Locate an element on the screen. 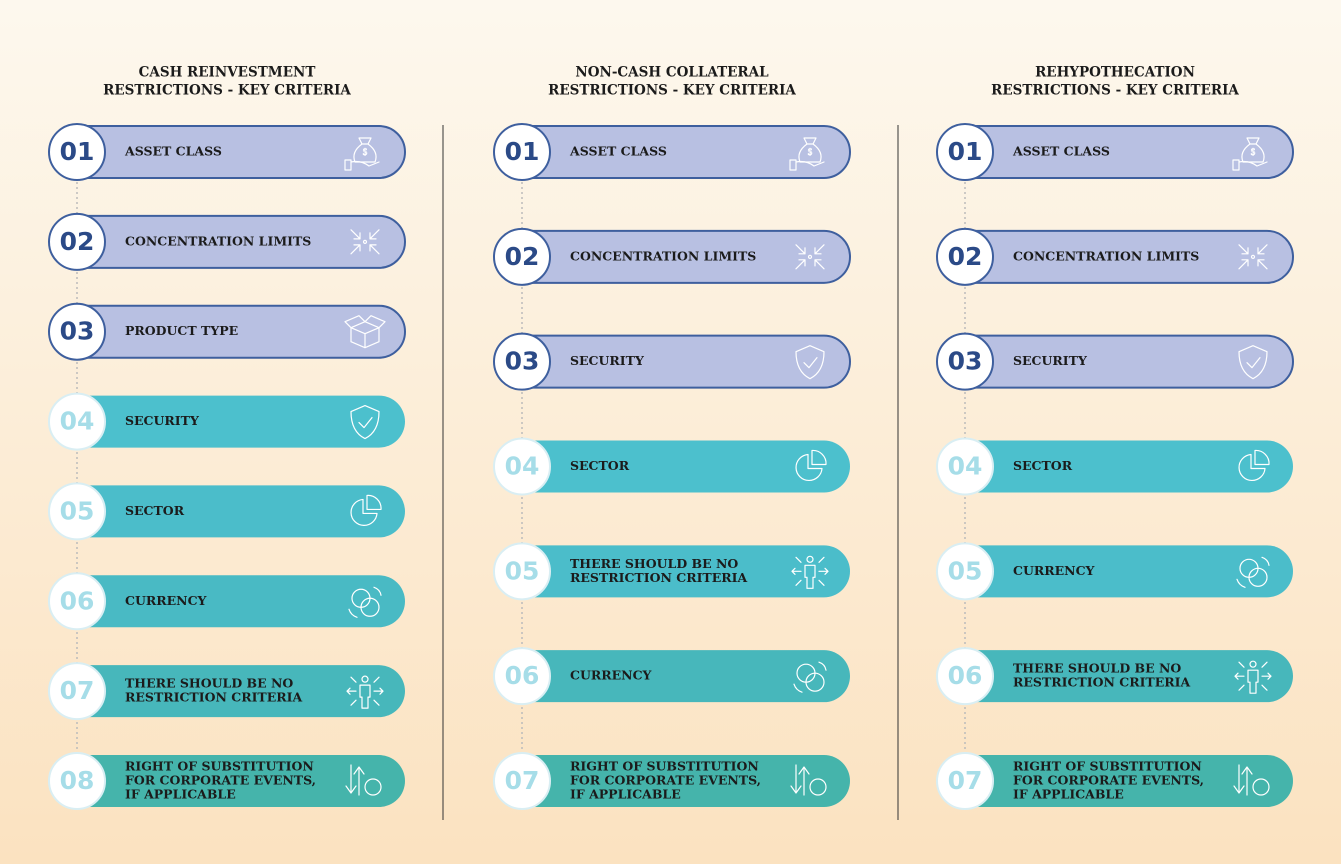 The height and width of the screenshot is (864, 1341). item-label: PRODUCT TYPE is located at coordinates (181, 330).